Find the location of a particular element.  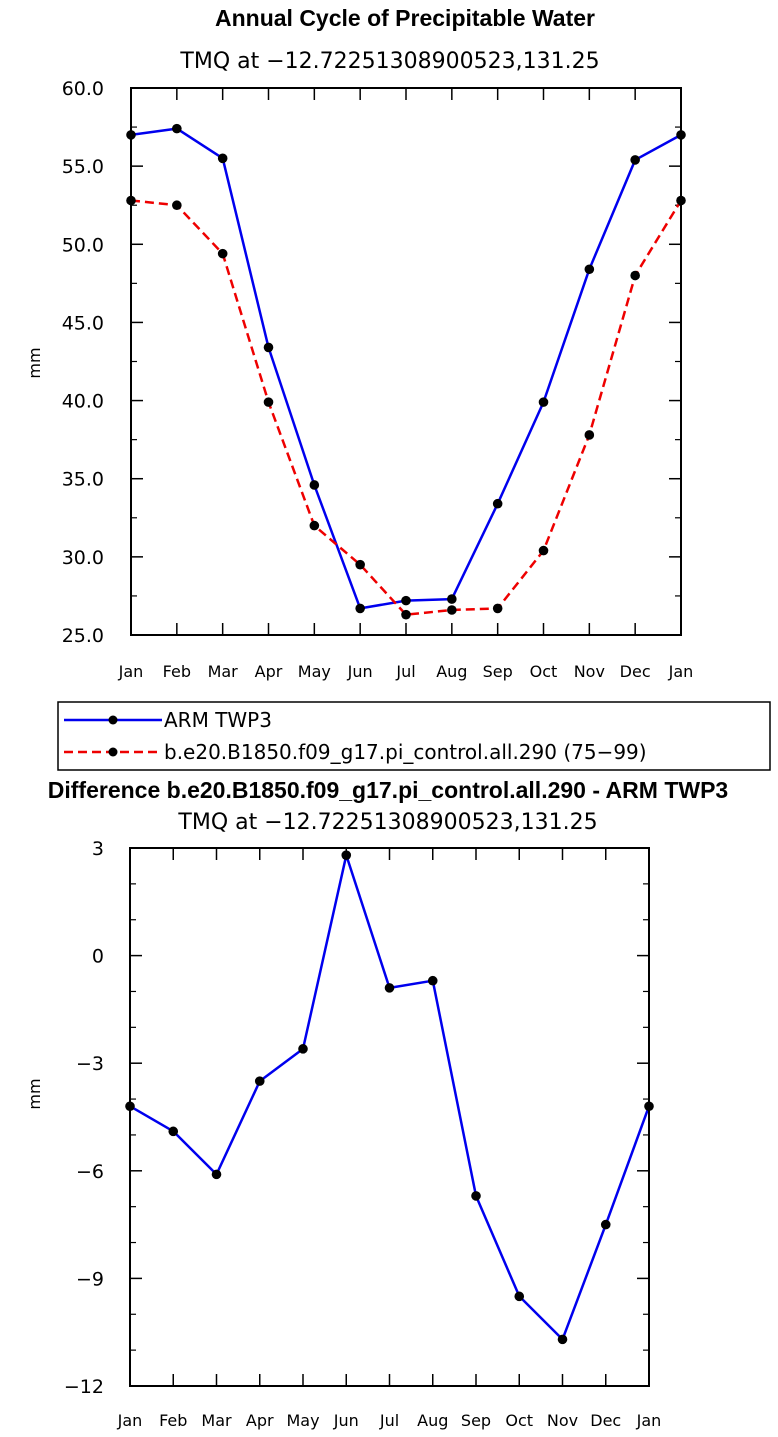

chart-2-xtick-label: Oct is located at coordinates (519, 1420).